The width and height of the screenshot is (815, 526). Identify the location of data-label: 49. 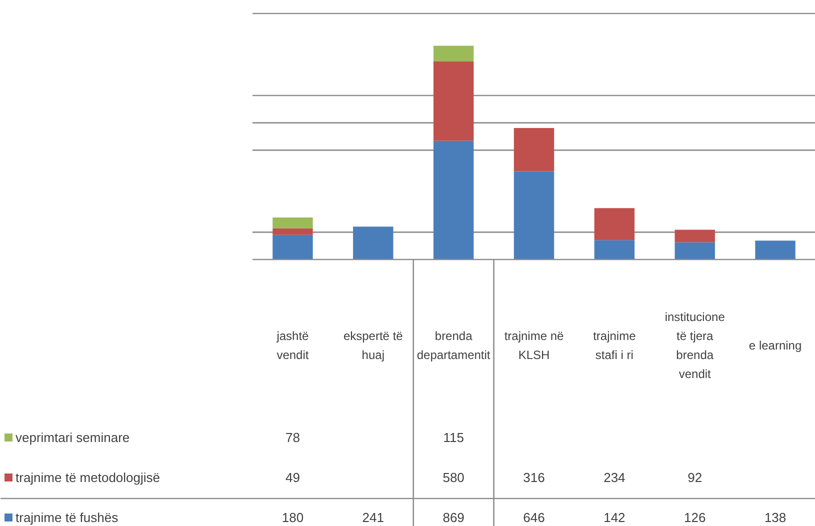
(292, 477).